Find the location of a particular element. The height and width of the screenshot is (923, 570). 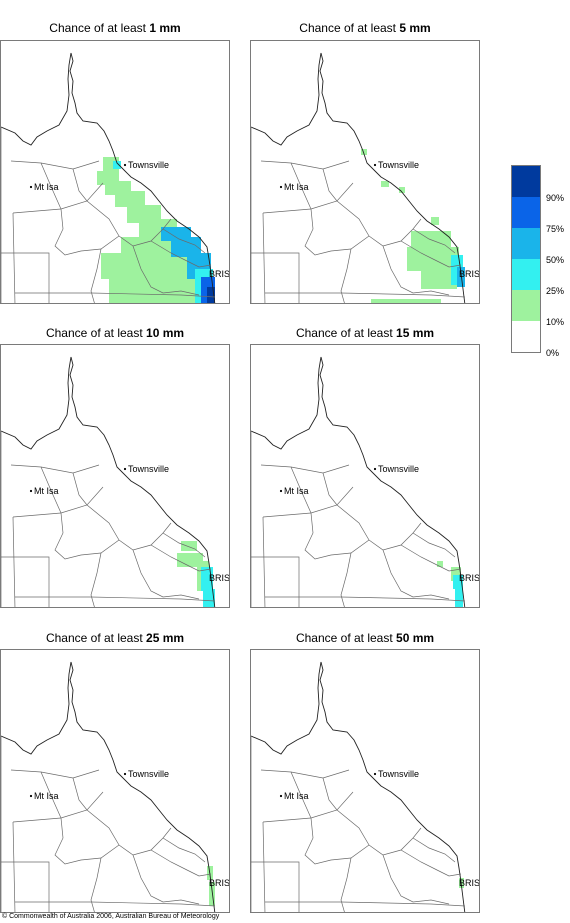

threshold-value: 5 mm is located at coordinates (415, 28).